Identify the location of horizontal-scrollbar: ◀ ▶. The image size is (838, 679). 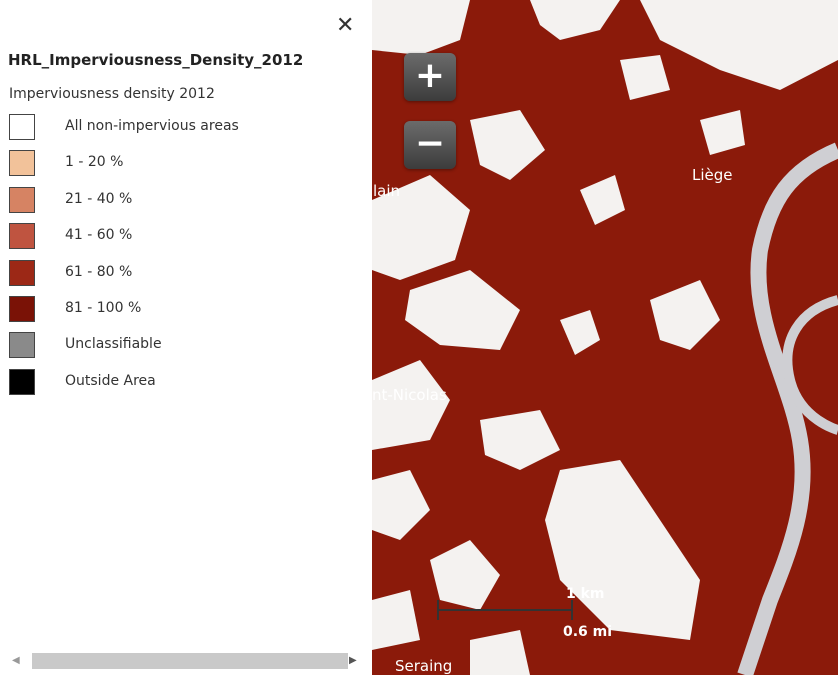
(184, 661).